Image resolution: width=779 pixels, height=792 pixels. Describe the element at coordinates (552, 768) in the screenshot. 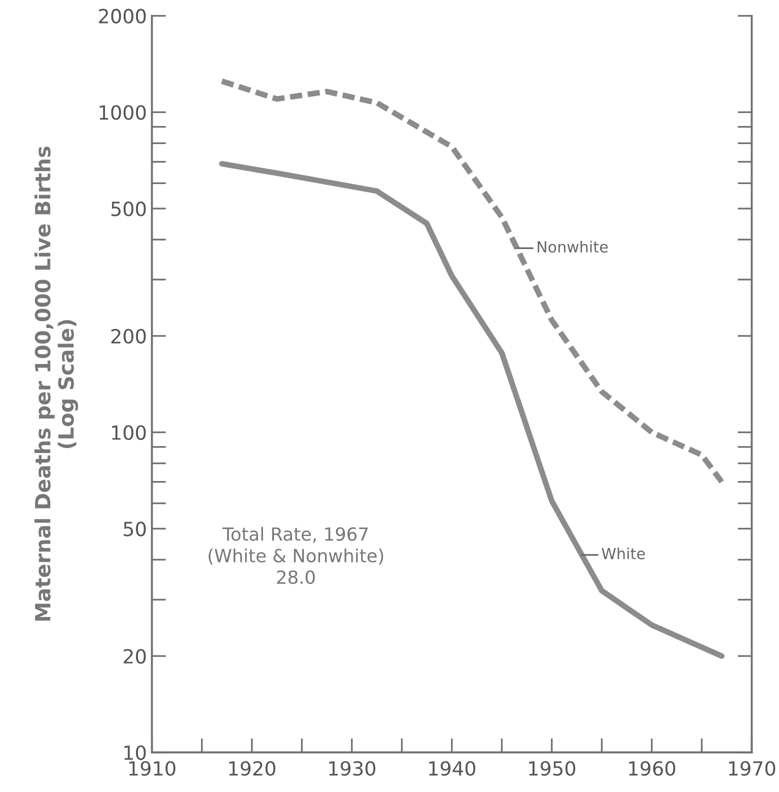

I see `x-tick-label: 1950` at that location.